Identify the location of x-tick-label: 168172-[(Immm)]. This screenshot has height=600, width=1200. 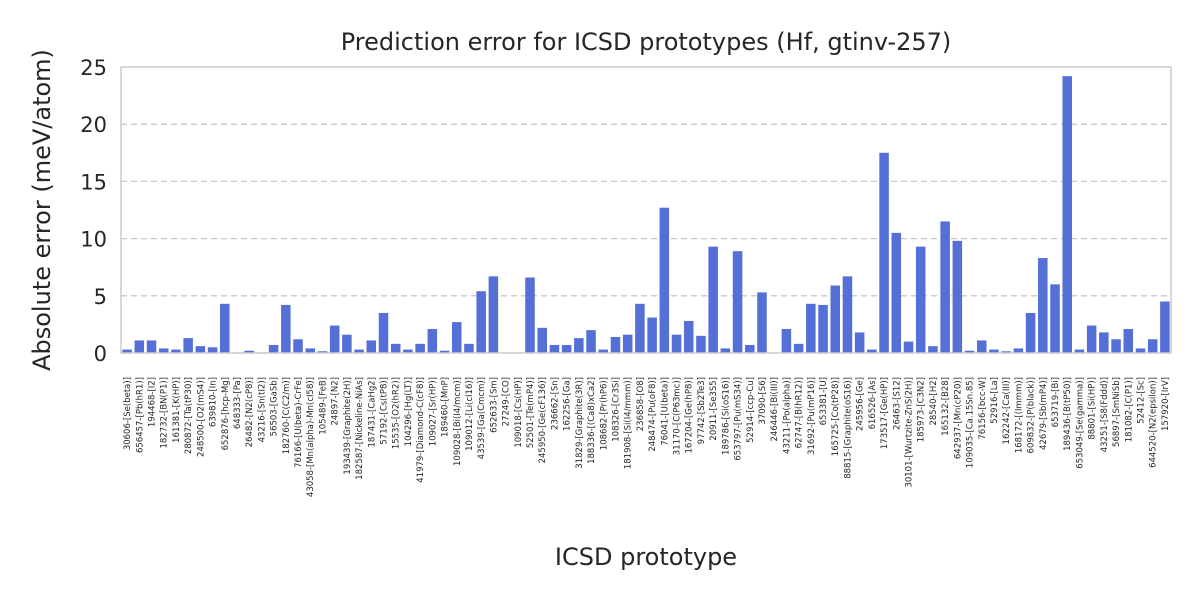
(1019, 415).